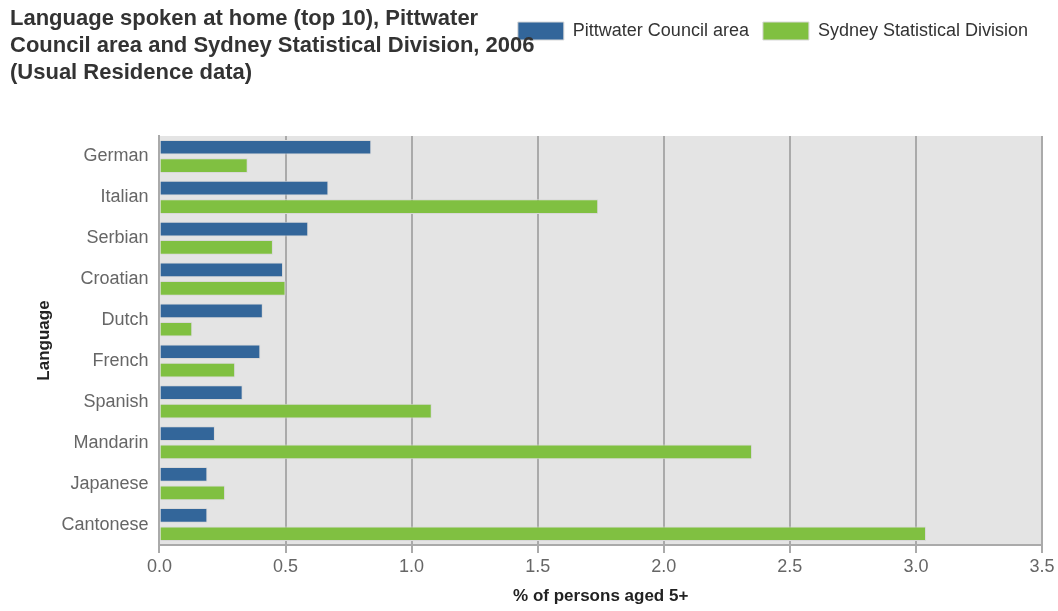 This screenshot has height=611, width=1058. Describe the element at coordinates (286, 565) in the screenshot. I see `x-tick-label: 0.5` at that location.